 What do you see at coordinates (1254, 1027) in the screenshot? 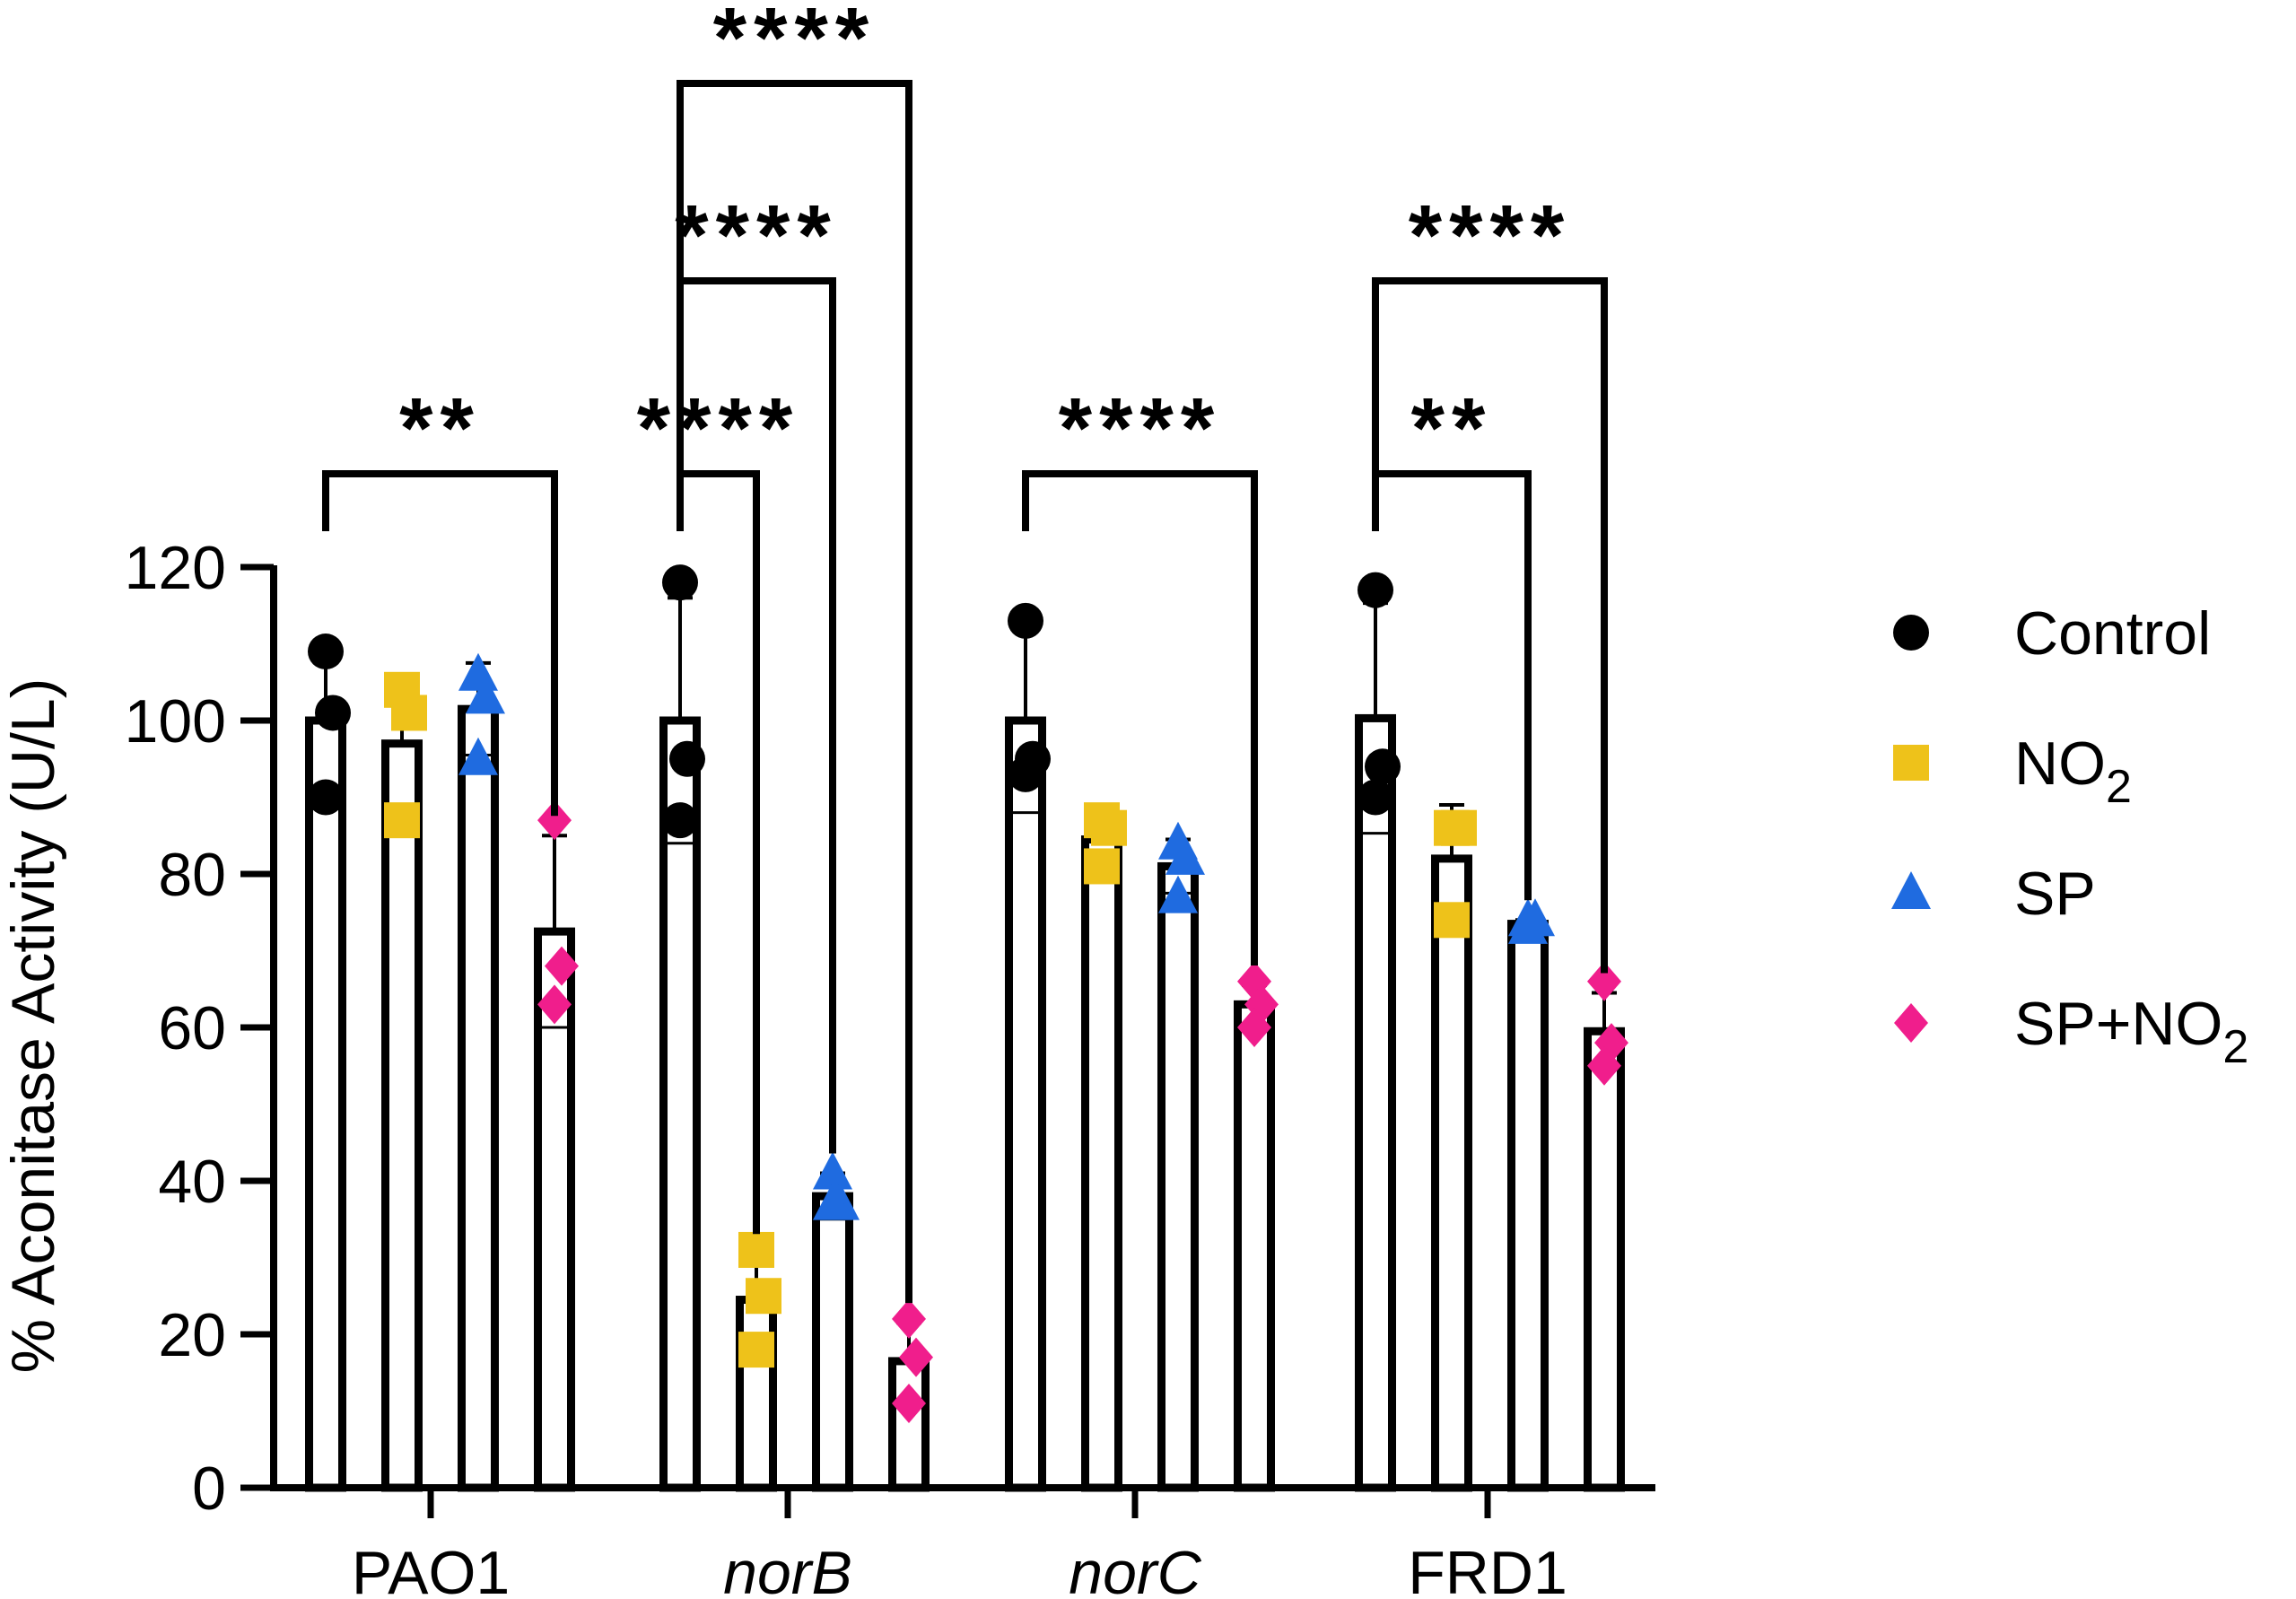
I see `point-norC-SP+NO2-3` at bounding box center [1254, 1027].